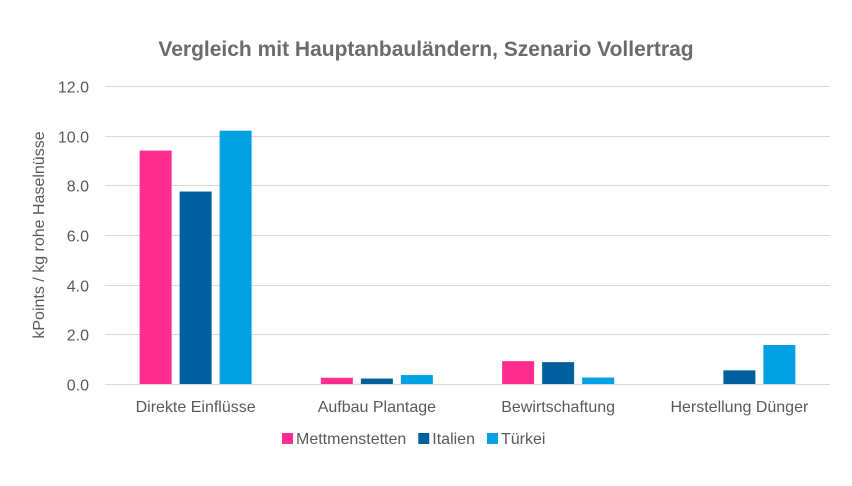 The width and height of the screenshot is (852, 486). Describe the element at coordinates (78, 336) in the screenshot. I see `y-tick-label: 2.0` at that location.